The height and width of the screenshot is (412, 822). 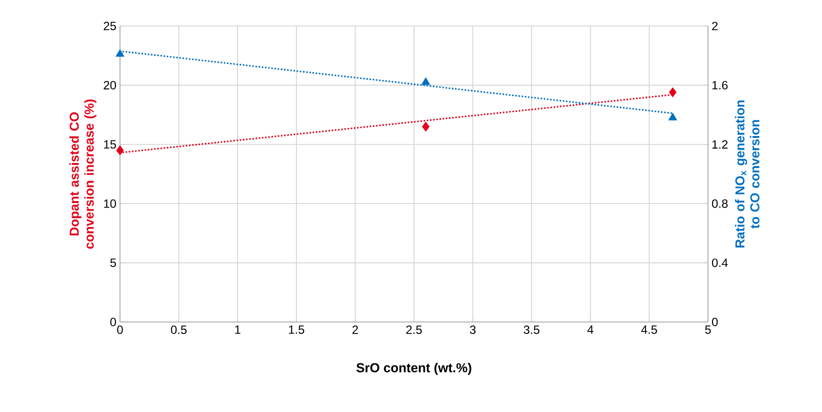 What do you see at coordinates (720, 203) in the screenshot?
I see `y2-tick-label: 0.8` at bounding box center [720, 203].